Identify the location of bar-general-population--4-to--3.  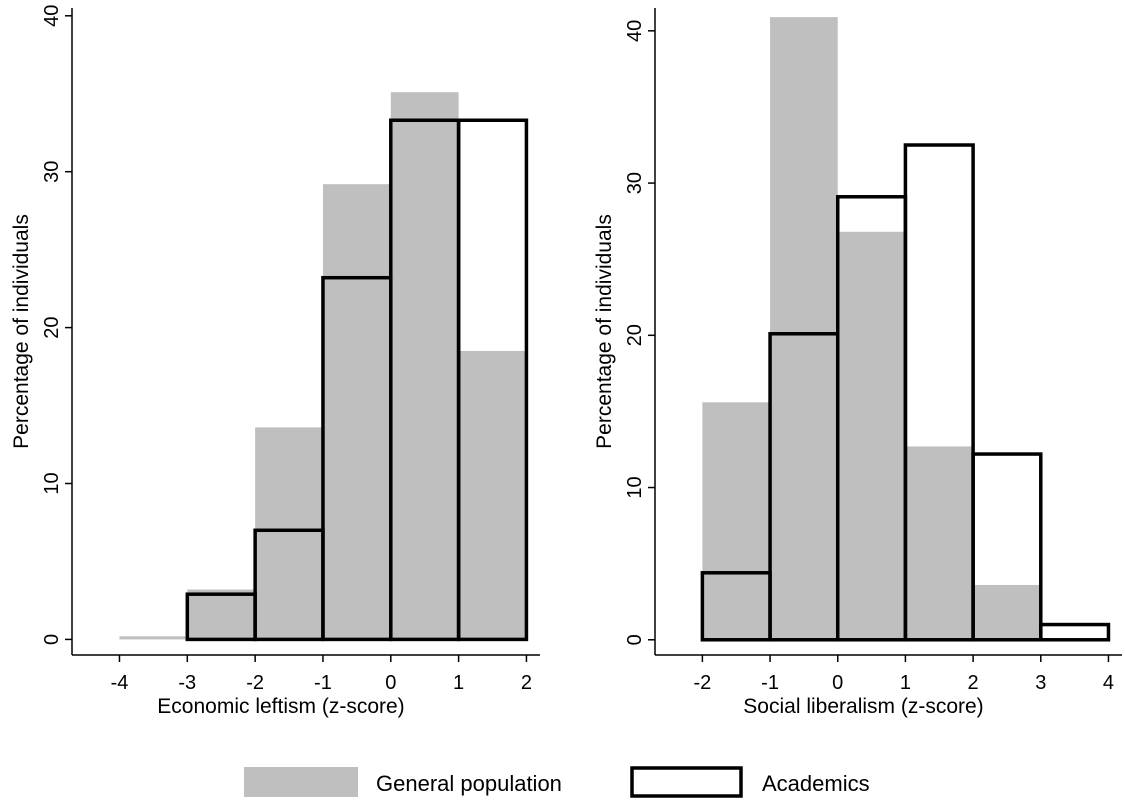
(153, 638).